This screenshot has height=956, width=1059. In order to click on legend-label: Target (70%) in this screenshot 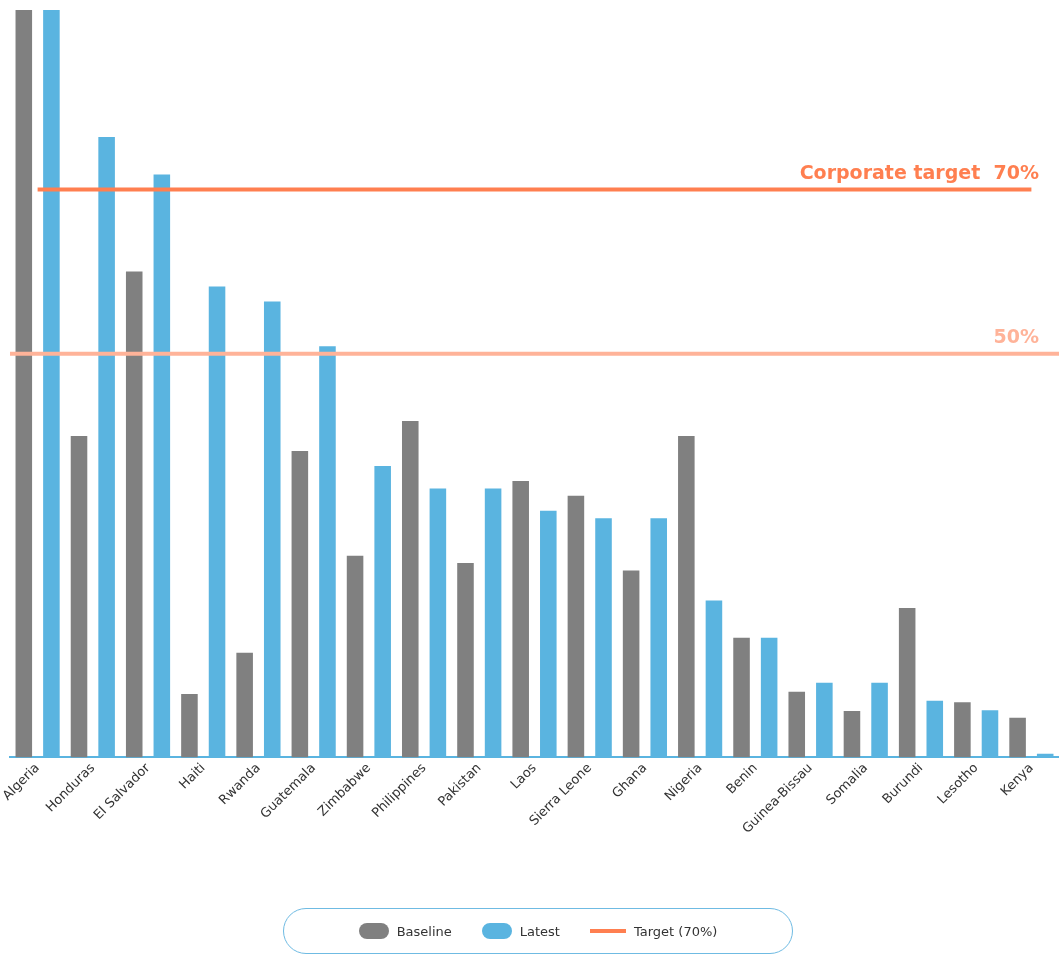, I will do `click(675, 931)`.